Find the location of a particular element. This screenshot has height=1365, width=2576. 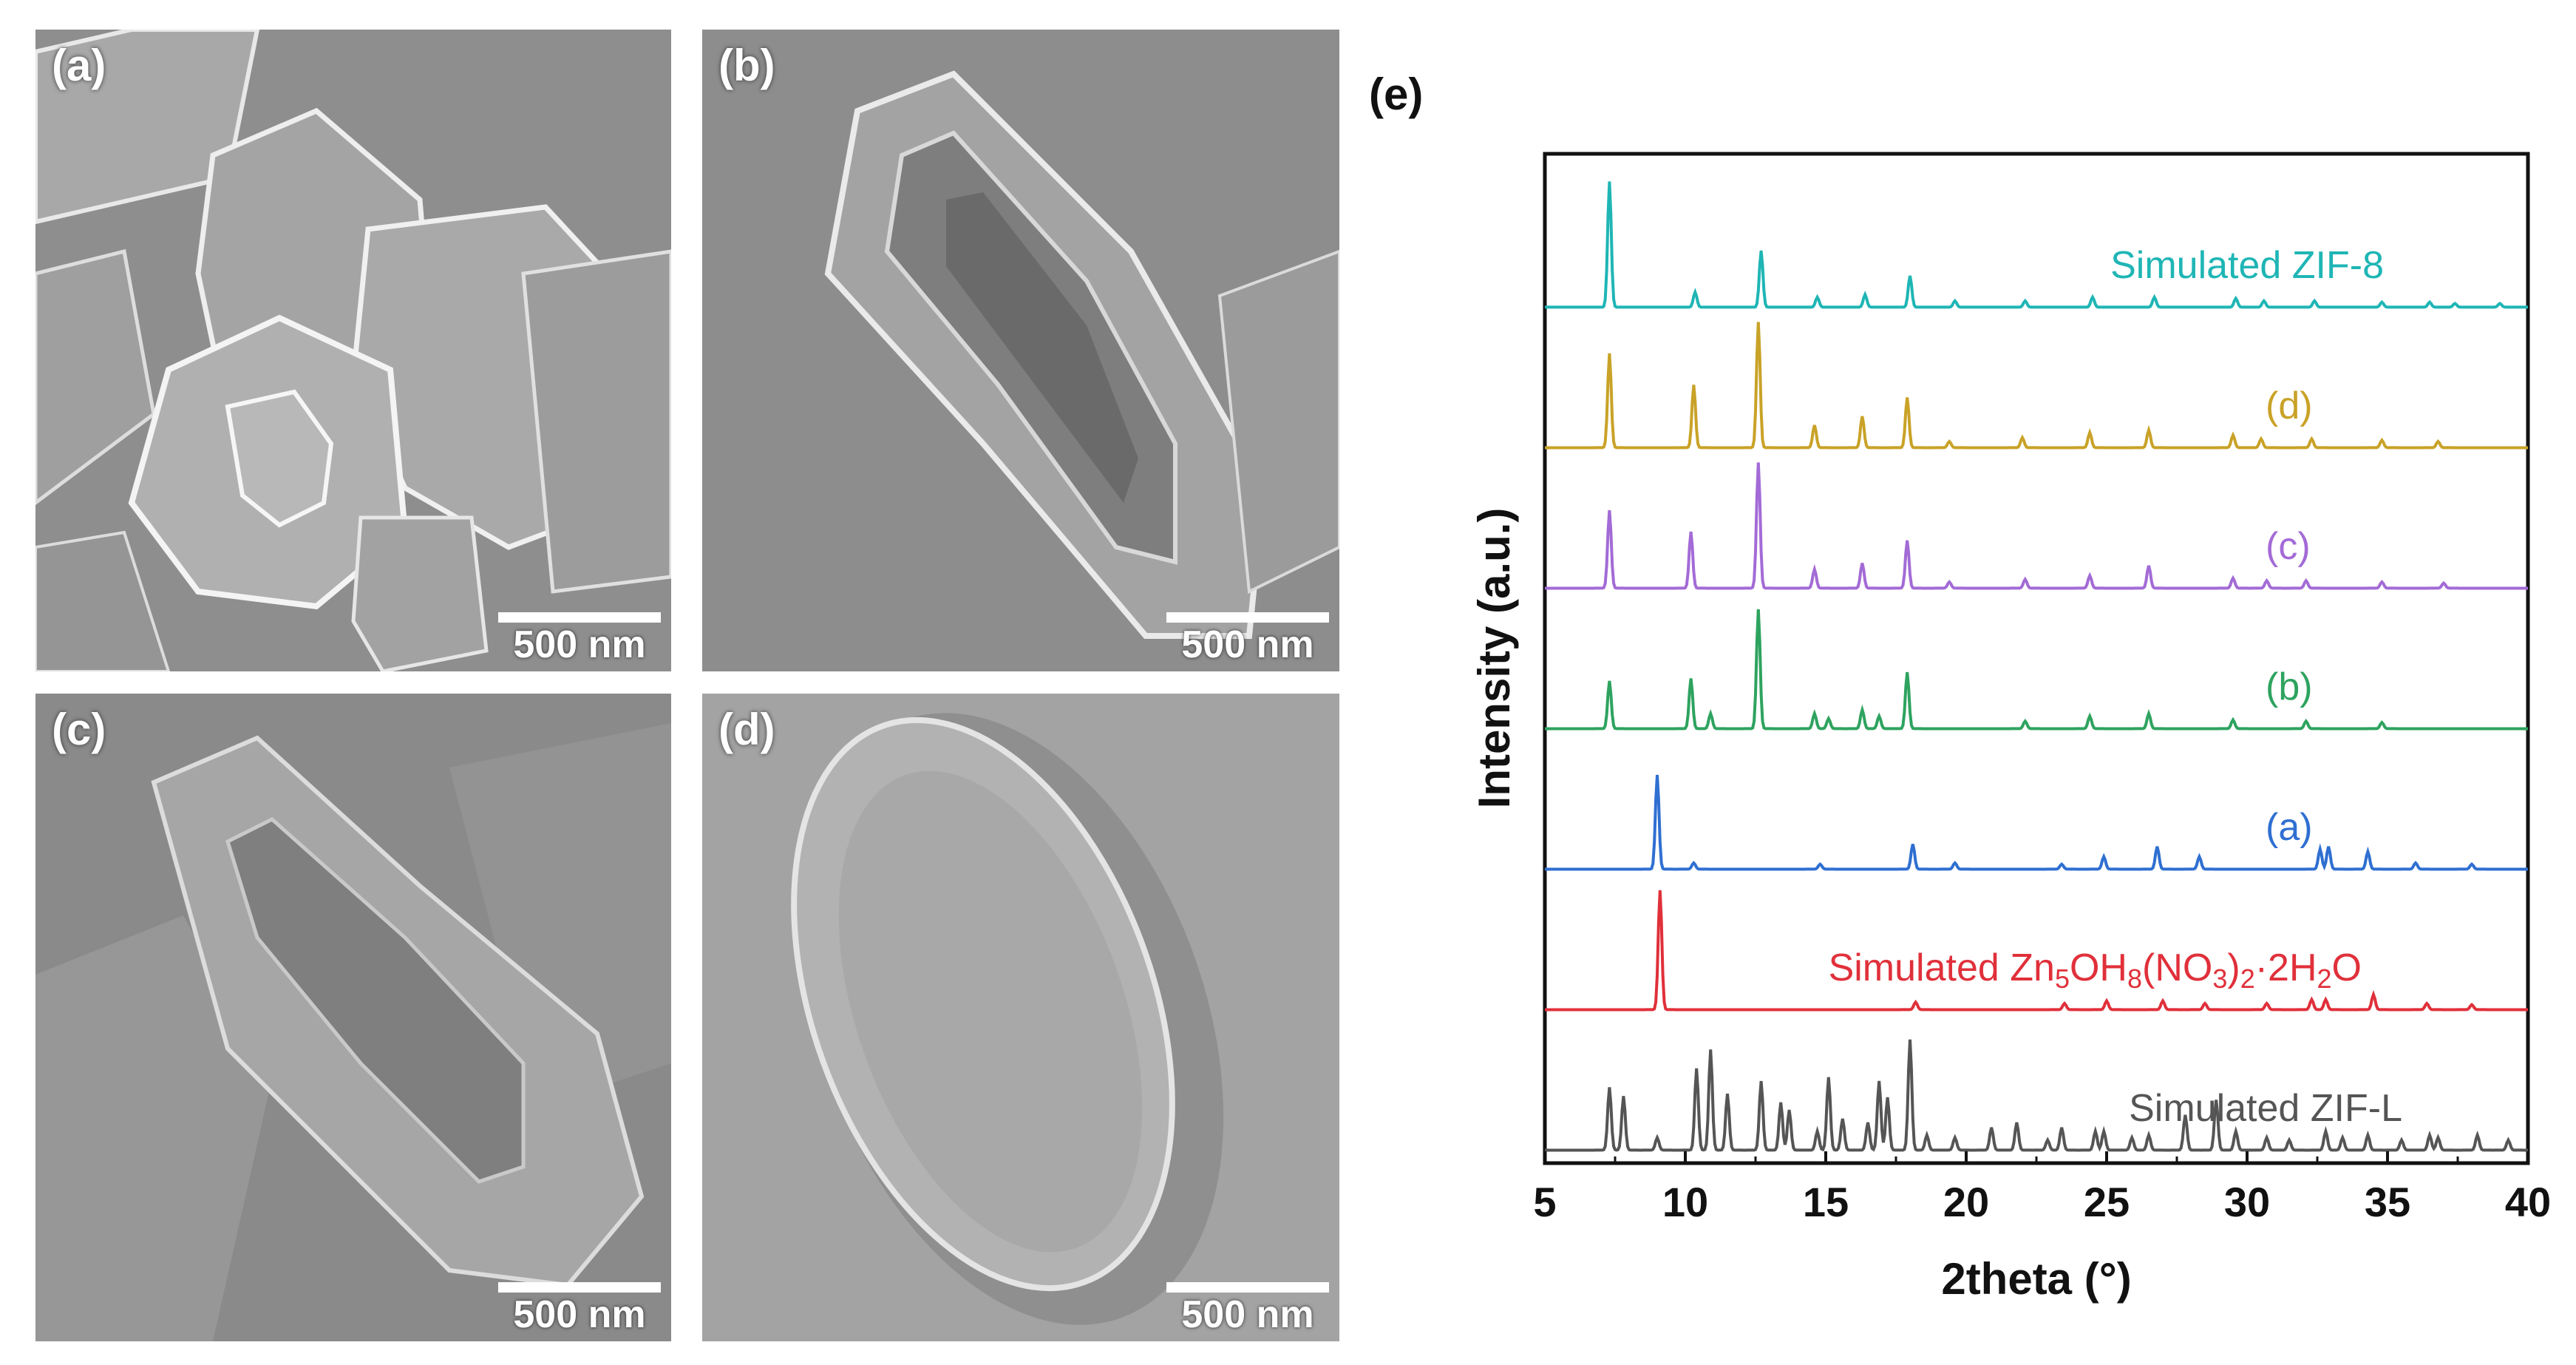

sem-image-a is located at coordinates (353, 351).